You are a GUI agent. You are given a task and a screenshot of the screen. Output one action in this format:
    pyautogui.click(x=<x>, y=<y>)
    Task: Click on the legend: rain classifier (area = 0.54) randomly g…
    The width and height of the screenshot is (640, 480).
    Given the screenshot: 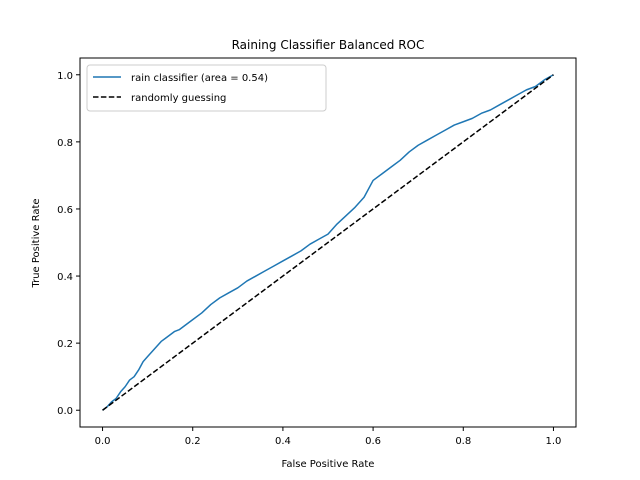 What is the action you would take?
    pyautogui.click(x=206, y=88)
    